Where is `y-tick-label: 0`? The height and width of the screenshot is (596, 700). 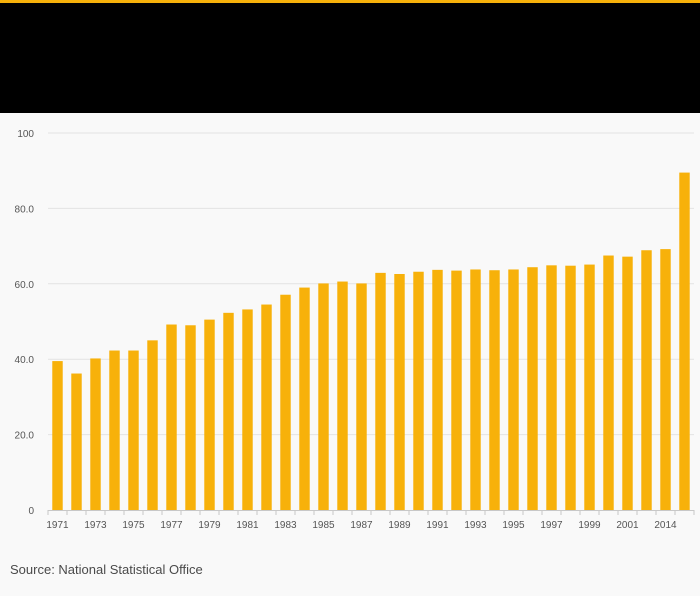
y-tick-label: 0 is located at coordinates (31, 511).